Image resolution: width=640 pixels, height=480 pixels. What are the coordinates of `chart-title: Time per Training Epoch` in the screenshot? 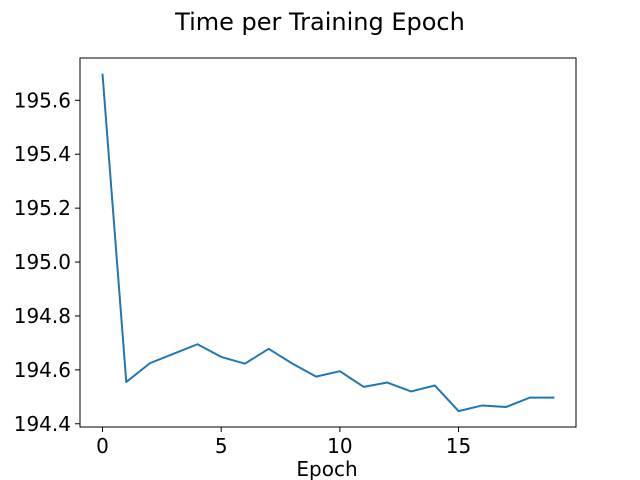 It's located at (319, 22).